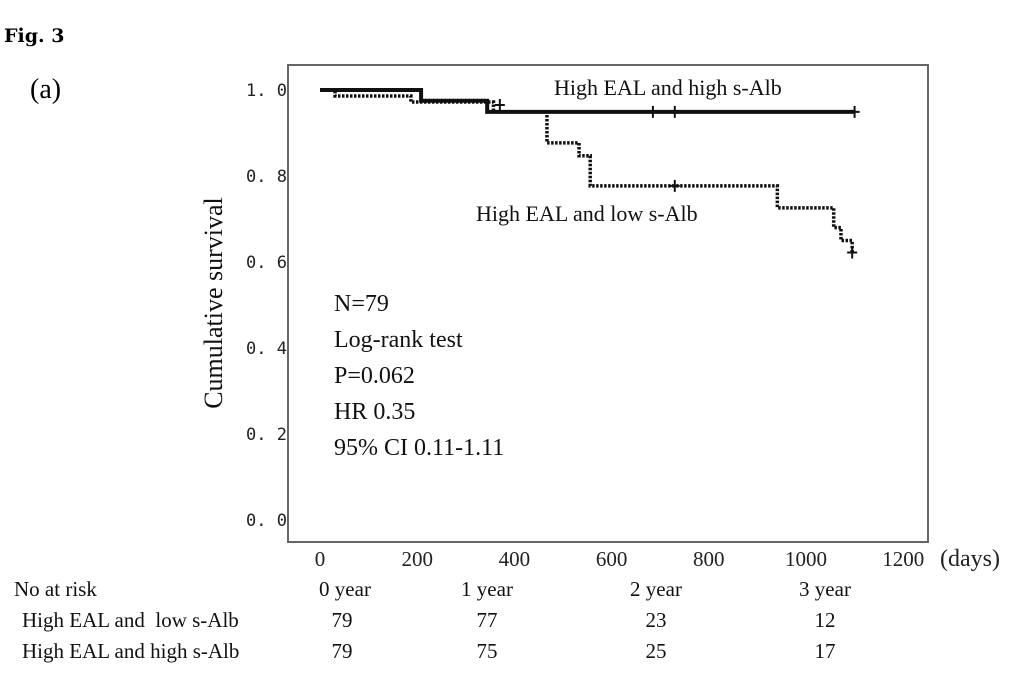  What do you see at coordinates (970, 559) in the screenshot?
I see `x-axis-label: (days)` at bounding box center [970, 559].